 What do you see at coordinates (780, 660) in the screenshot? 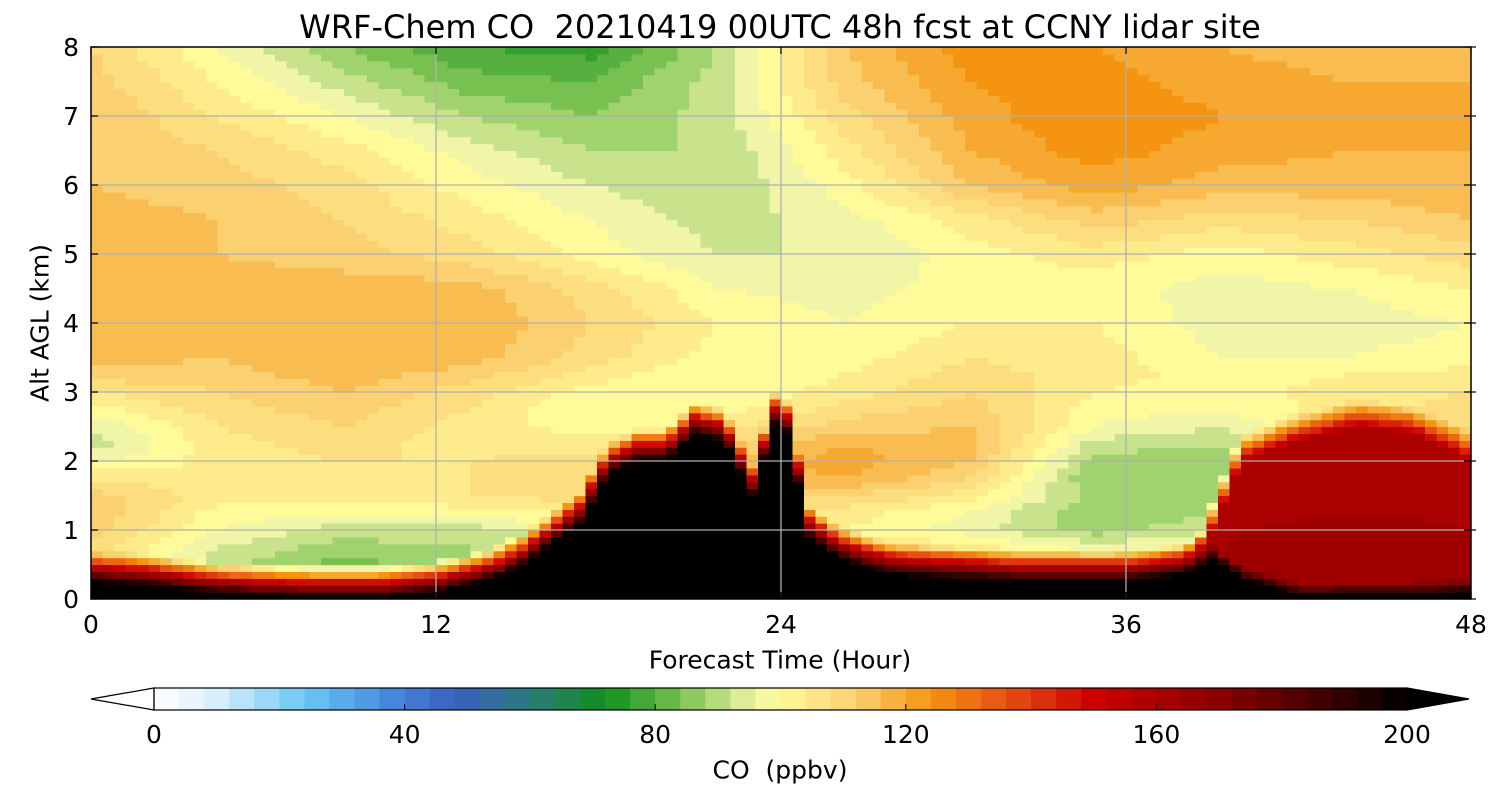
I see `x-axis-label: Forecast Time (Hour)` at bounding box center [780, 660].